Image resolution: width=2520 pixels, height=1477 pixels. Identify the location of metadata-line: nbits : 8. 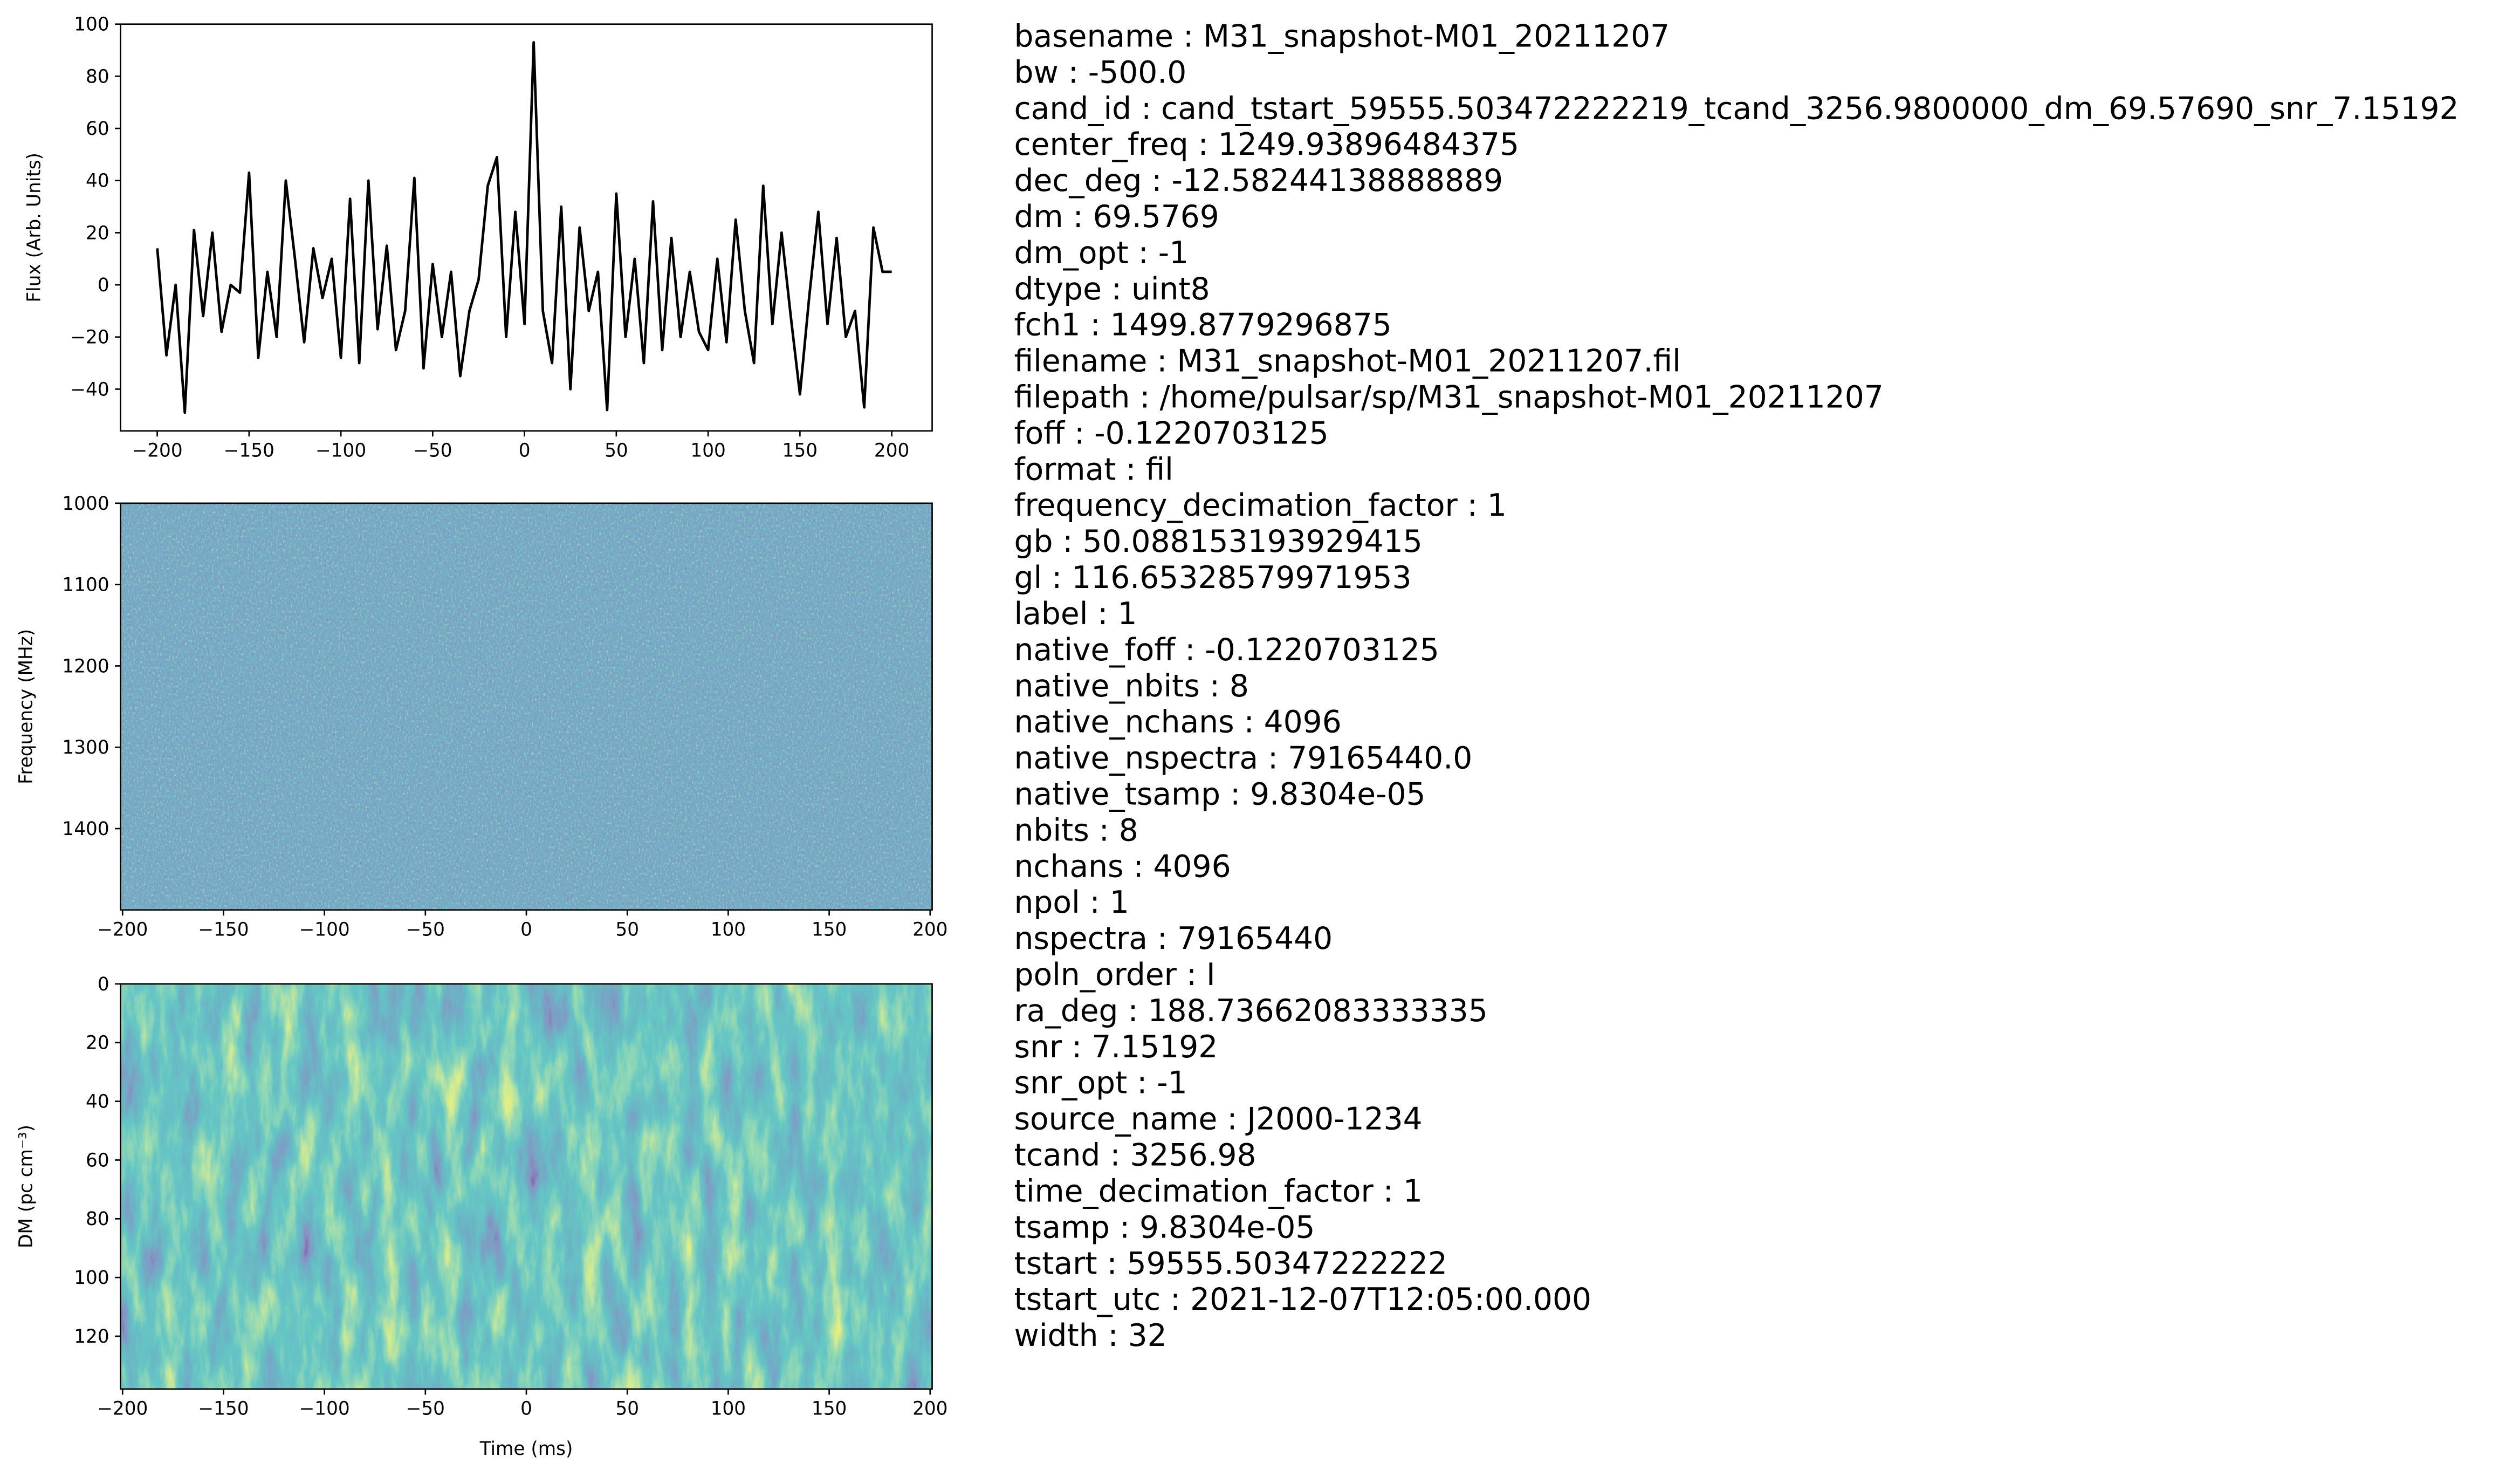
(1076, 830).